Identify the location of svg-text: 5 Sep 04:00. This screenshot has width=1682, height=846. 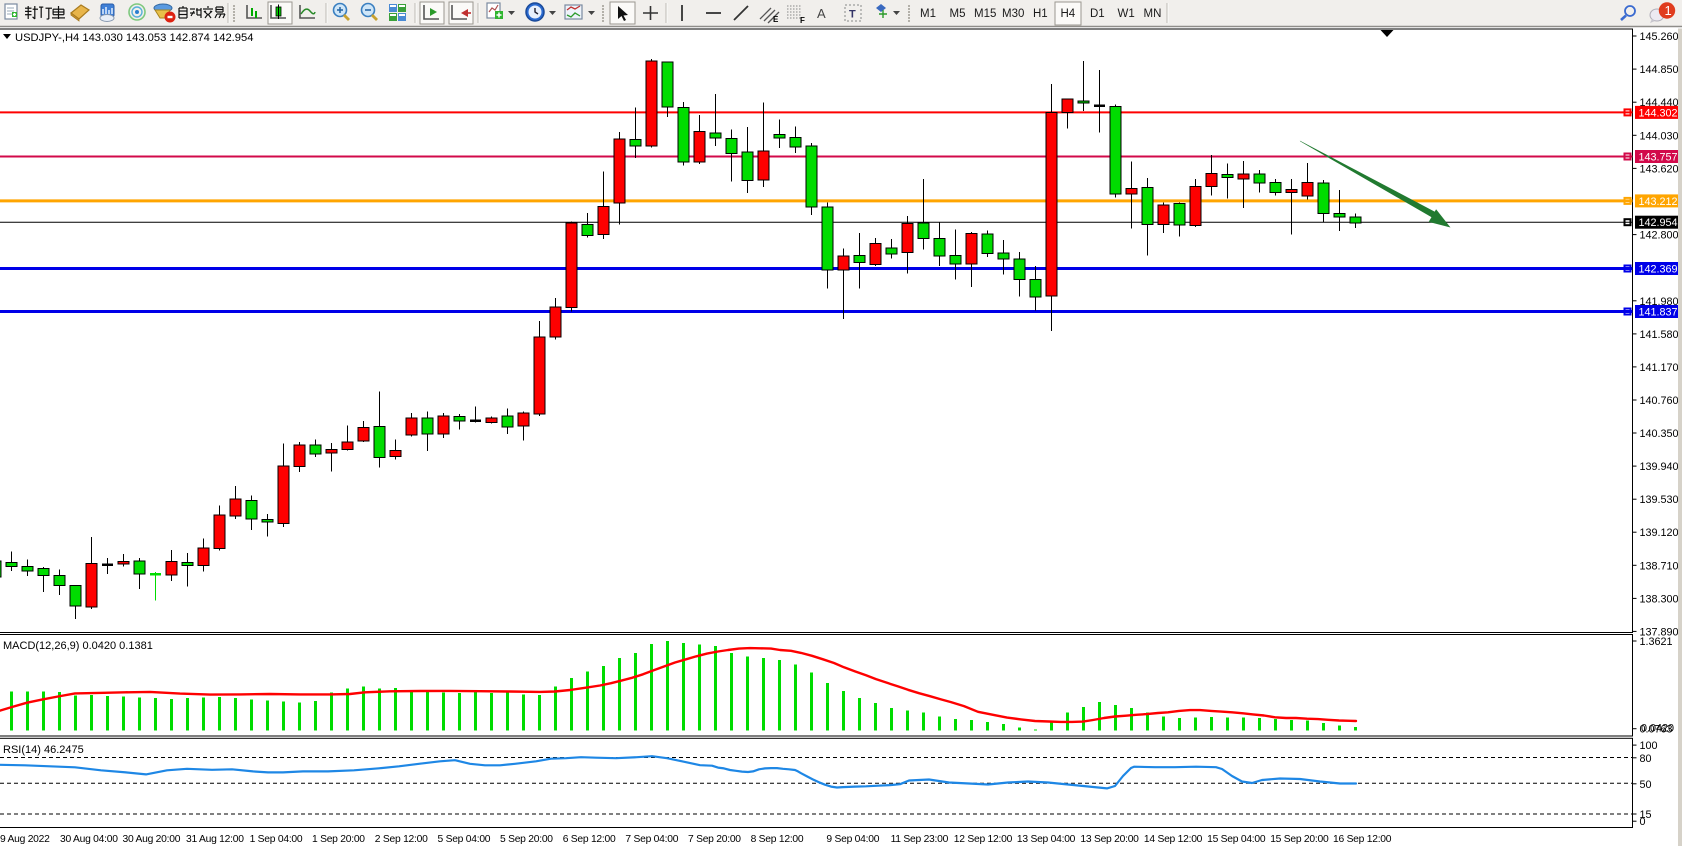
(464, 839).